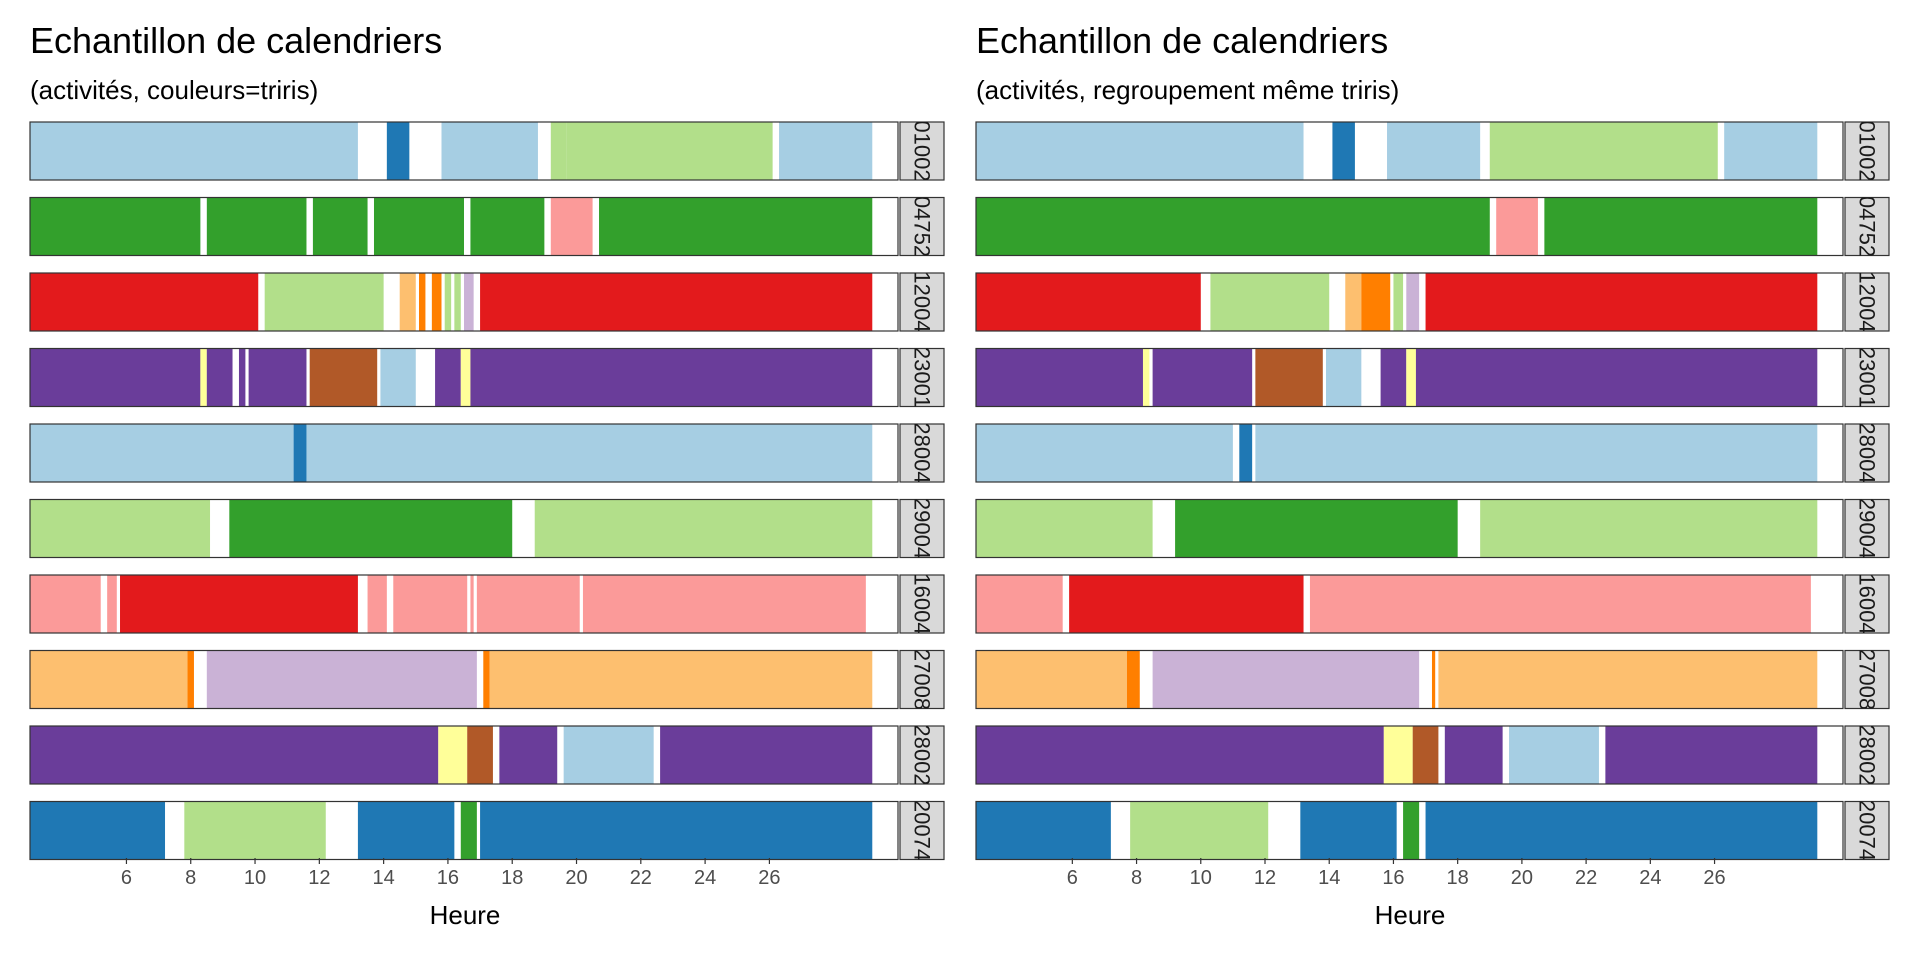 Image resolution: width=1920 pixels, height=960 pixels. What do you see at coordinates (1187, 90) in the screenshot?
I see `chart-subtitle: (activités, regroupement même triris)` at bounding box center [1187, 90].